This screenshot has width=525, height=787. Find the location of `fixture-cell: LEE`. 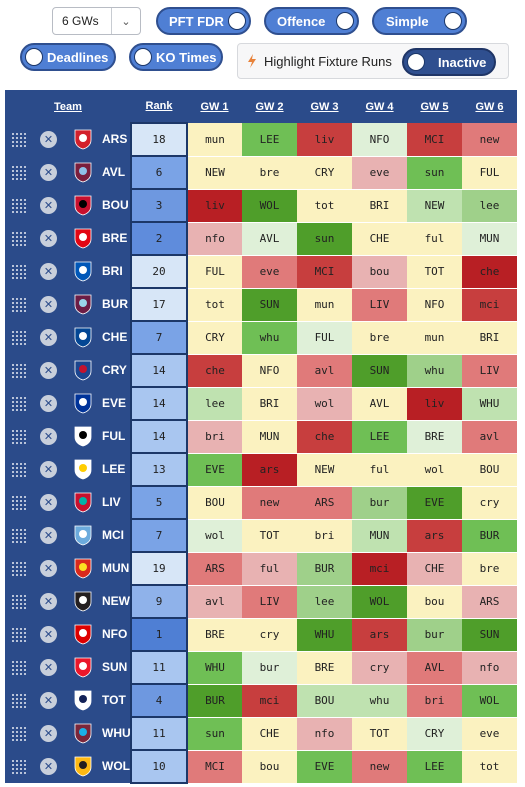

fixture-cell: LEE is located at coordinates (269, 140).